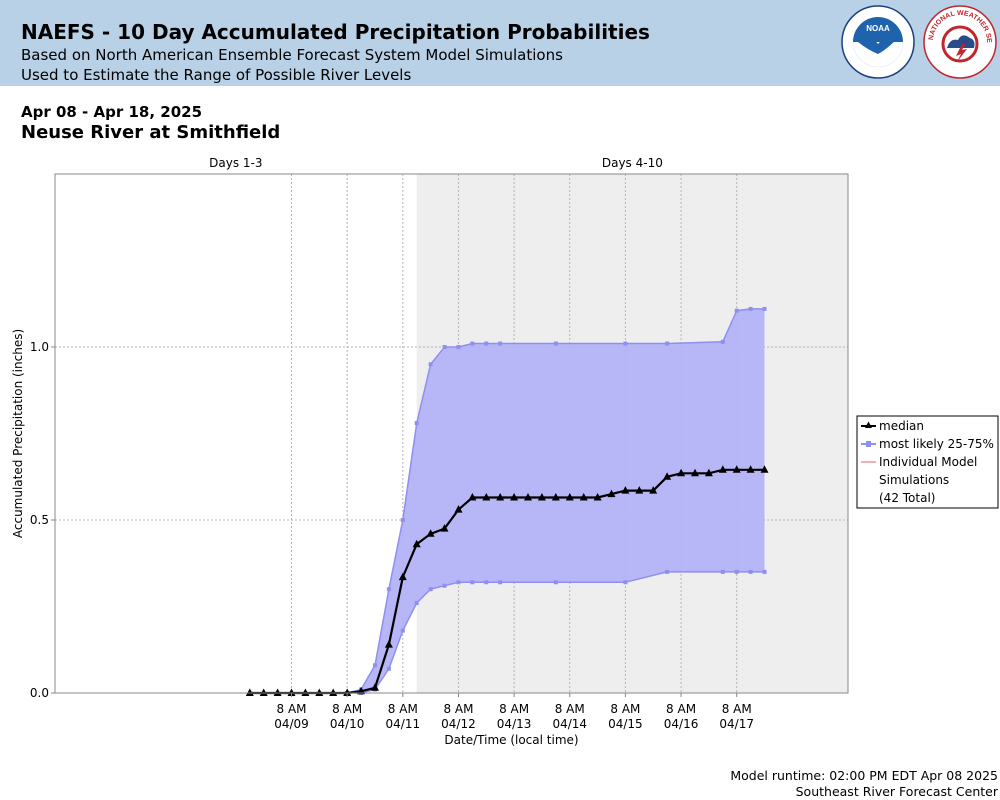 Image resolution: width=1000 pixels, height=800 pixels. What do you see at coordinates (914, 480) in the screenshot?
I see `legend-members-label-2: Simulations` at bounding box center [914, 480].